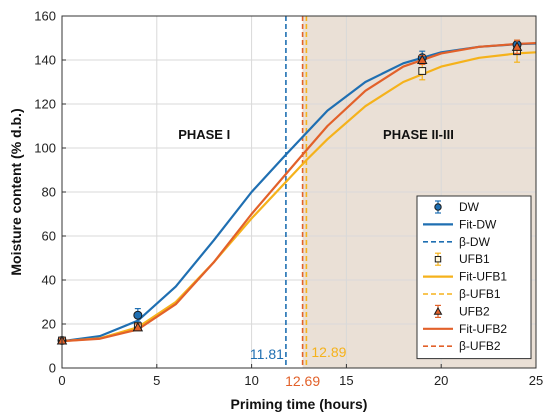  What do you see at coordinates (52, 368) in the screenshot?
I see `y-tick-label: 0` at bounding box center [52, 368].